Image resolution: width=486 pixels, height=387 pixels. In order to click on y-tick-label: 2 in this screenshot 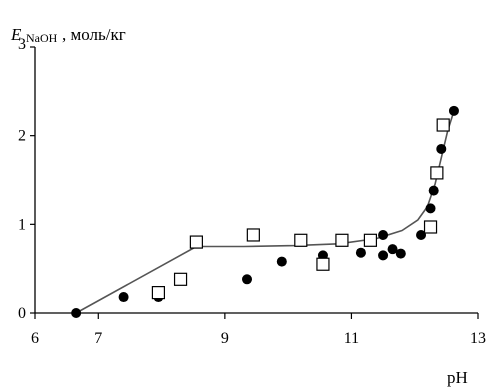, I will do `click(22, 136)`.